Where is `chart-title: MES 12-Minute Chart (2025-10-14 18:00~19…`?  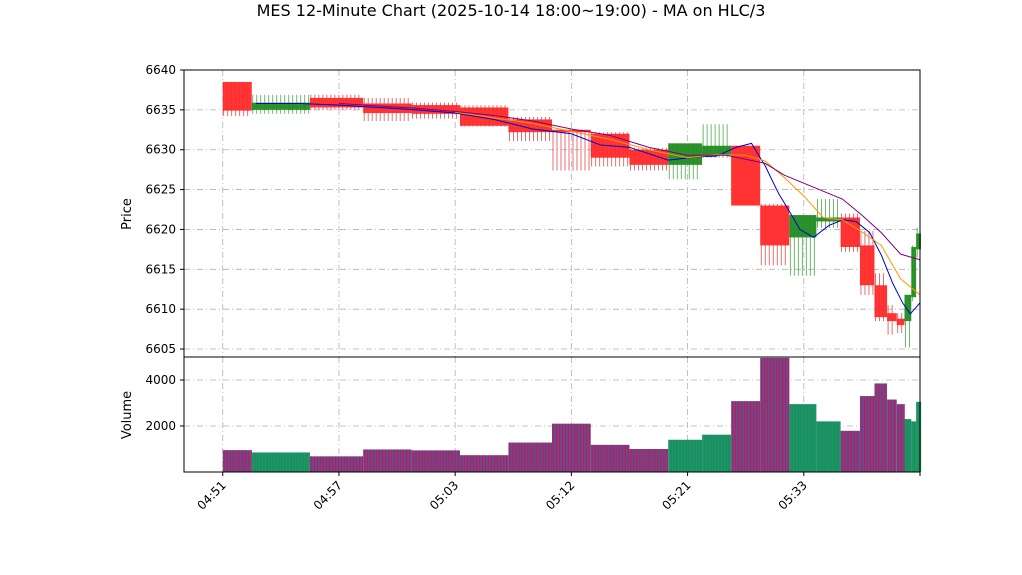
chart-title: MES 12-Minute Chart (2025-10-14 18:00~19… is located at coordinates (511, 10).